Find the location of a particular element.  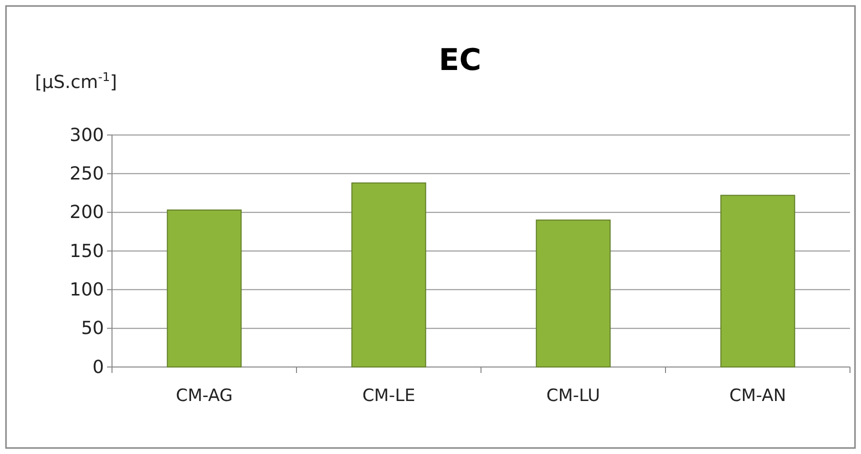

y-tick-label: 200 is located at coordinates (87, 213).